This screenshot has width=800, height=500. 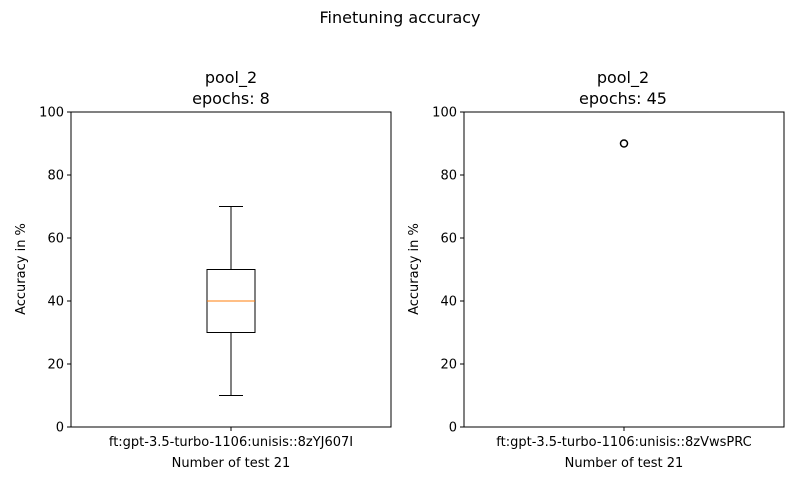 What do you see at coordinates (623, 442) in the screenshot?
I see `right-chart-x-tick-label: ft:gpt-3.5-turbo-1106:unisis::8zVwsPRC` at bounding box center [623, 442].